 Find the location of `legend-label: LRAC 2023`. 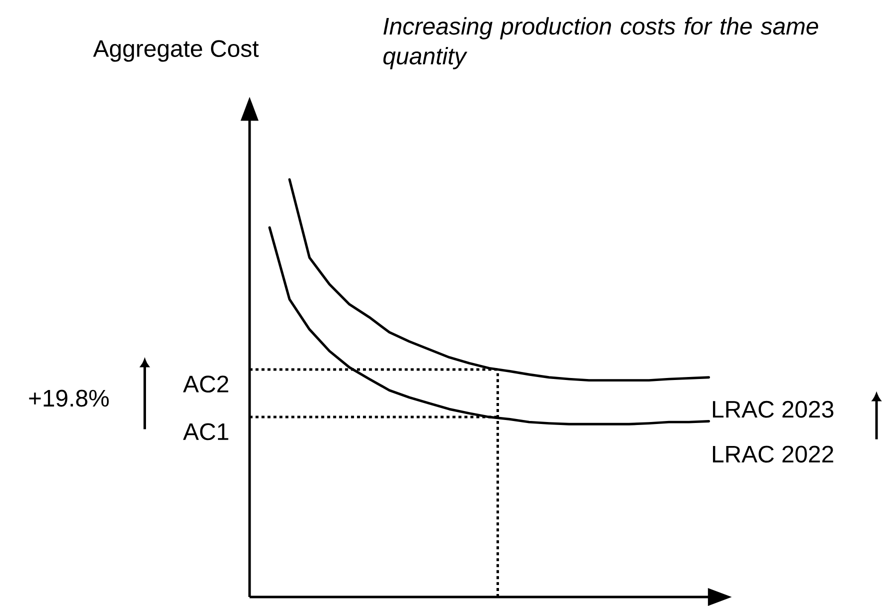

legend-label: LRAC 2023 is located at coordinates (773, 409).